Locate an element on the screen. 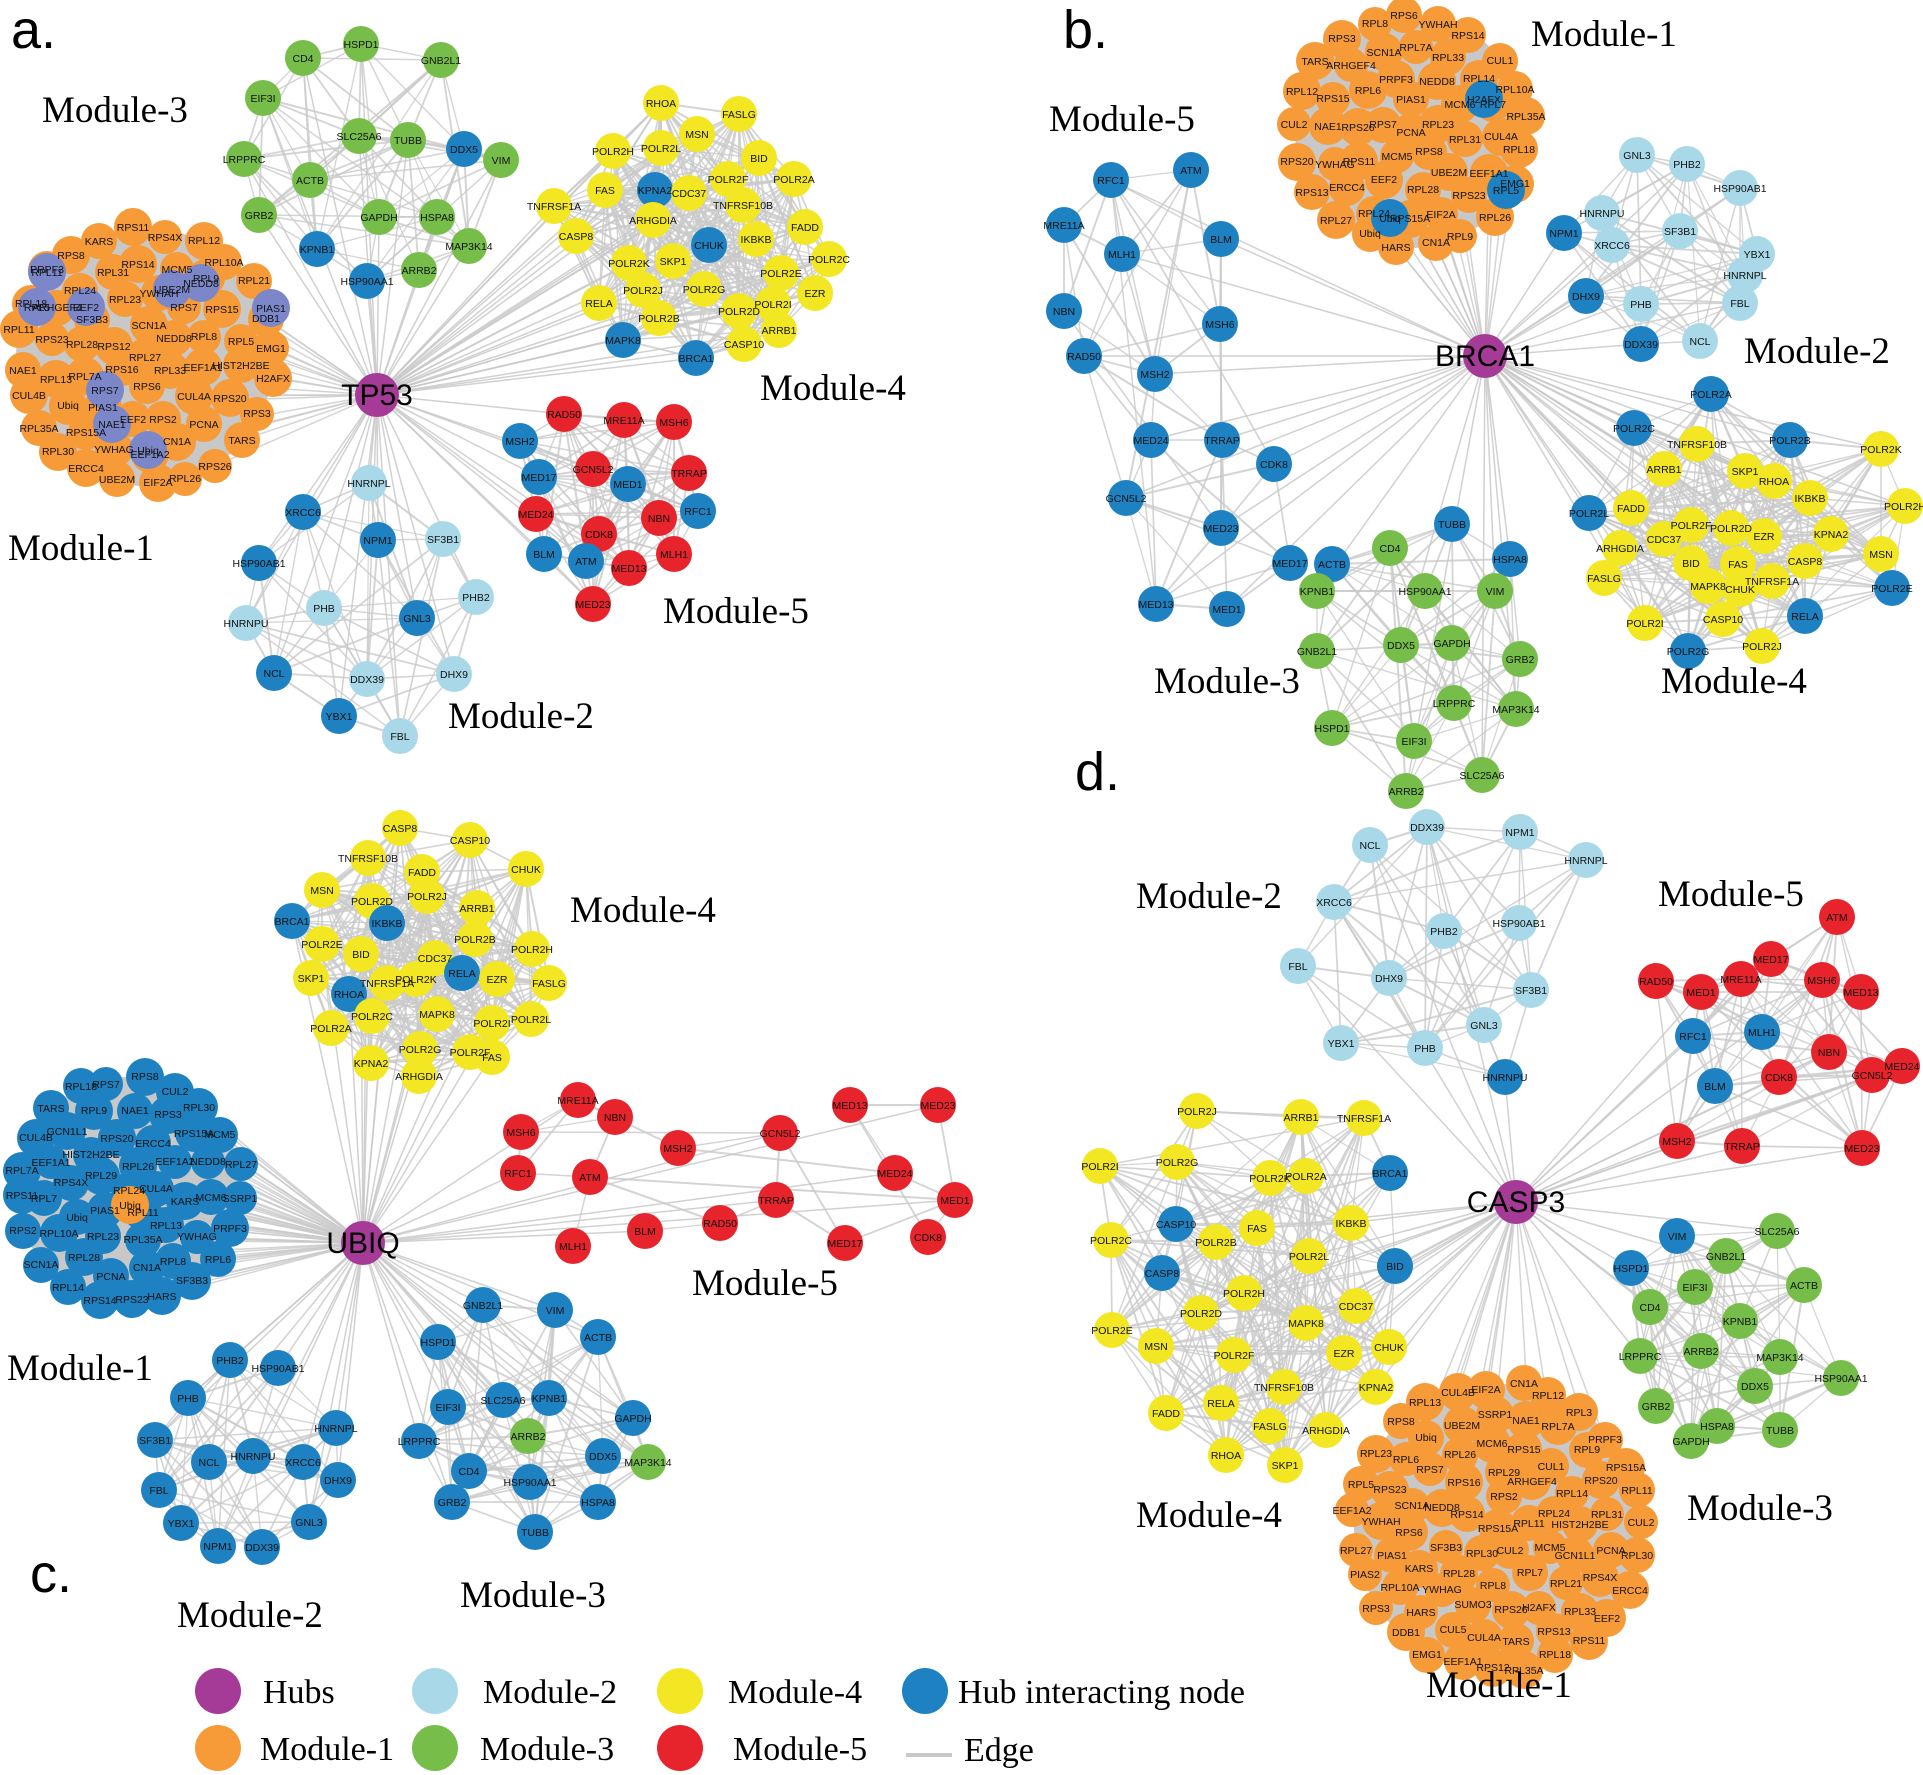 This screenshot has width=1923, height=1775. svg-text: ARRB2 is located at coordinates (527, 1437).